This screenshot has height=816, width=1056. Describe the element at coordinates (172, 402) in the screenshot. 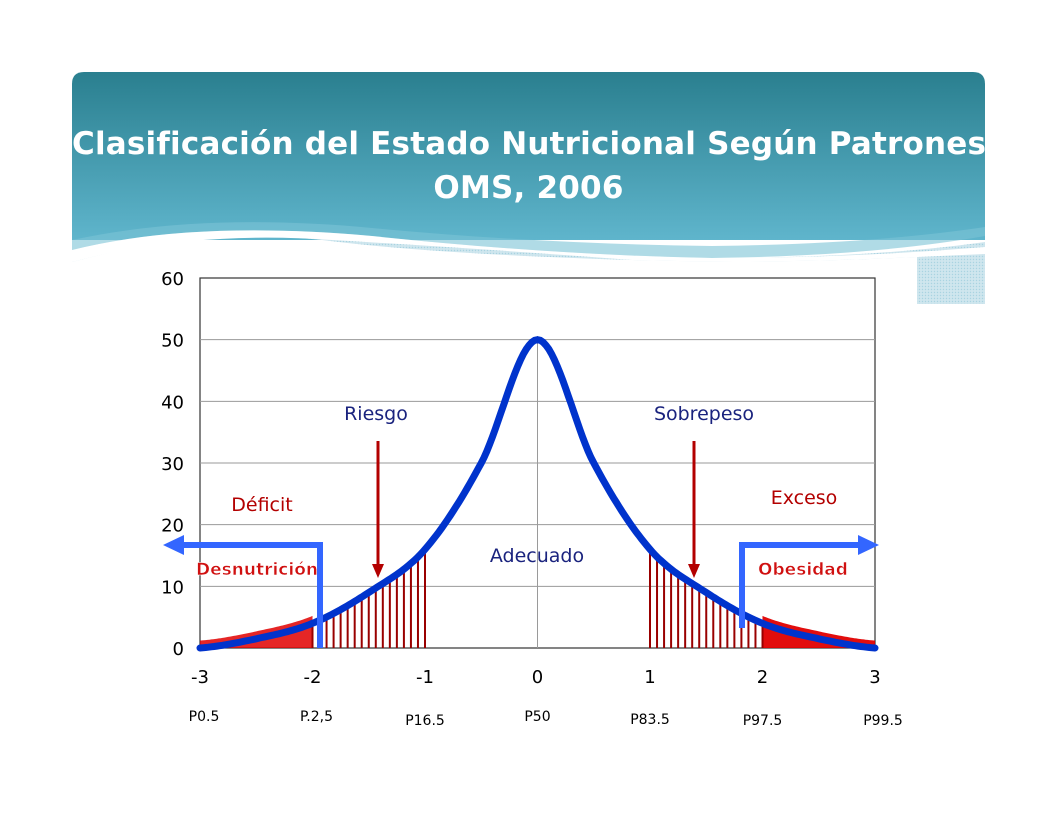

I see `y-tick-label: 40` at that location.